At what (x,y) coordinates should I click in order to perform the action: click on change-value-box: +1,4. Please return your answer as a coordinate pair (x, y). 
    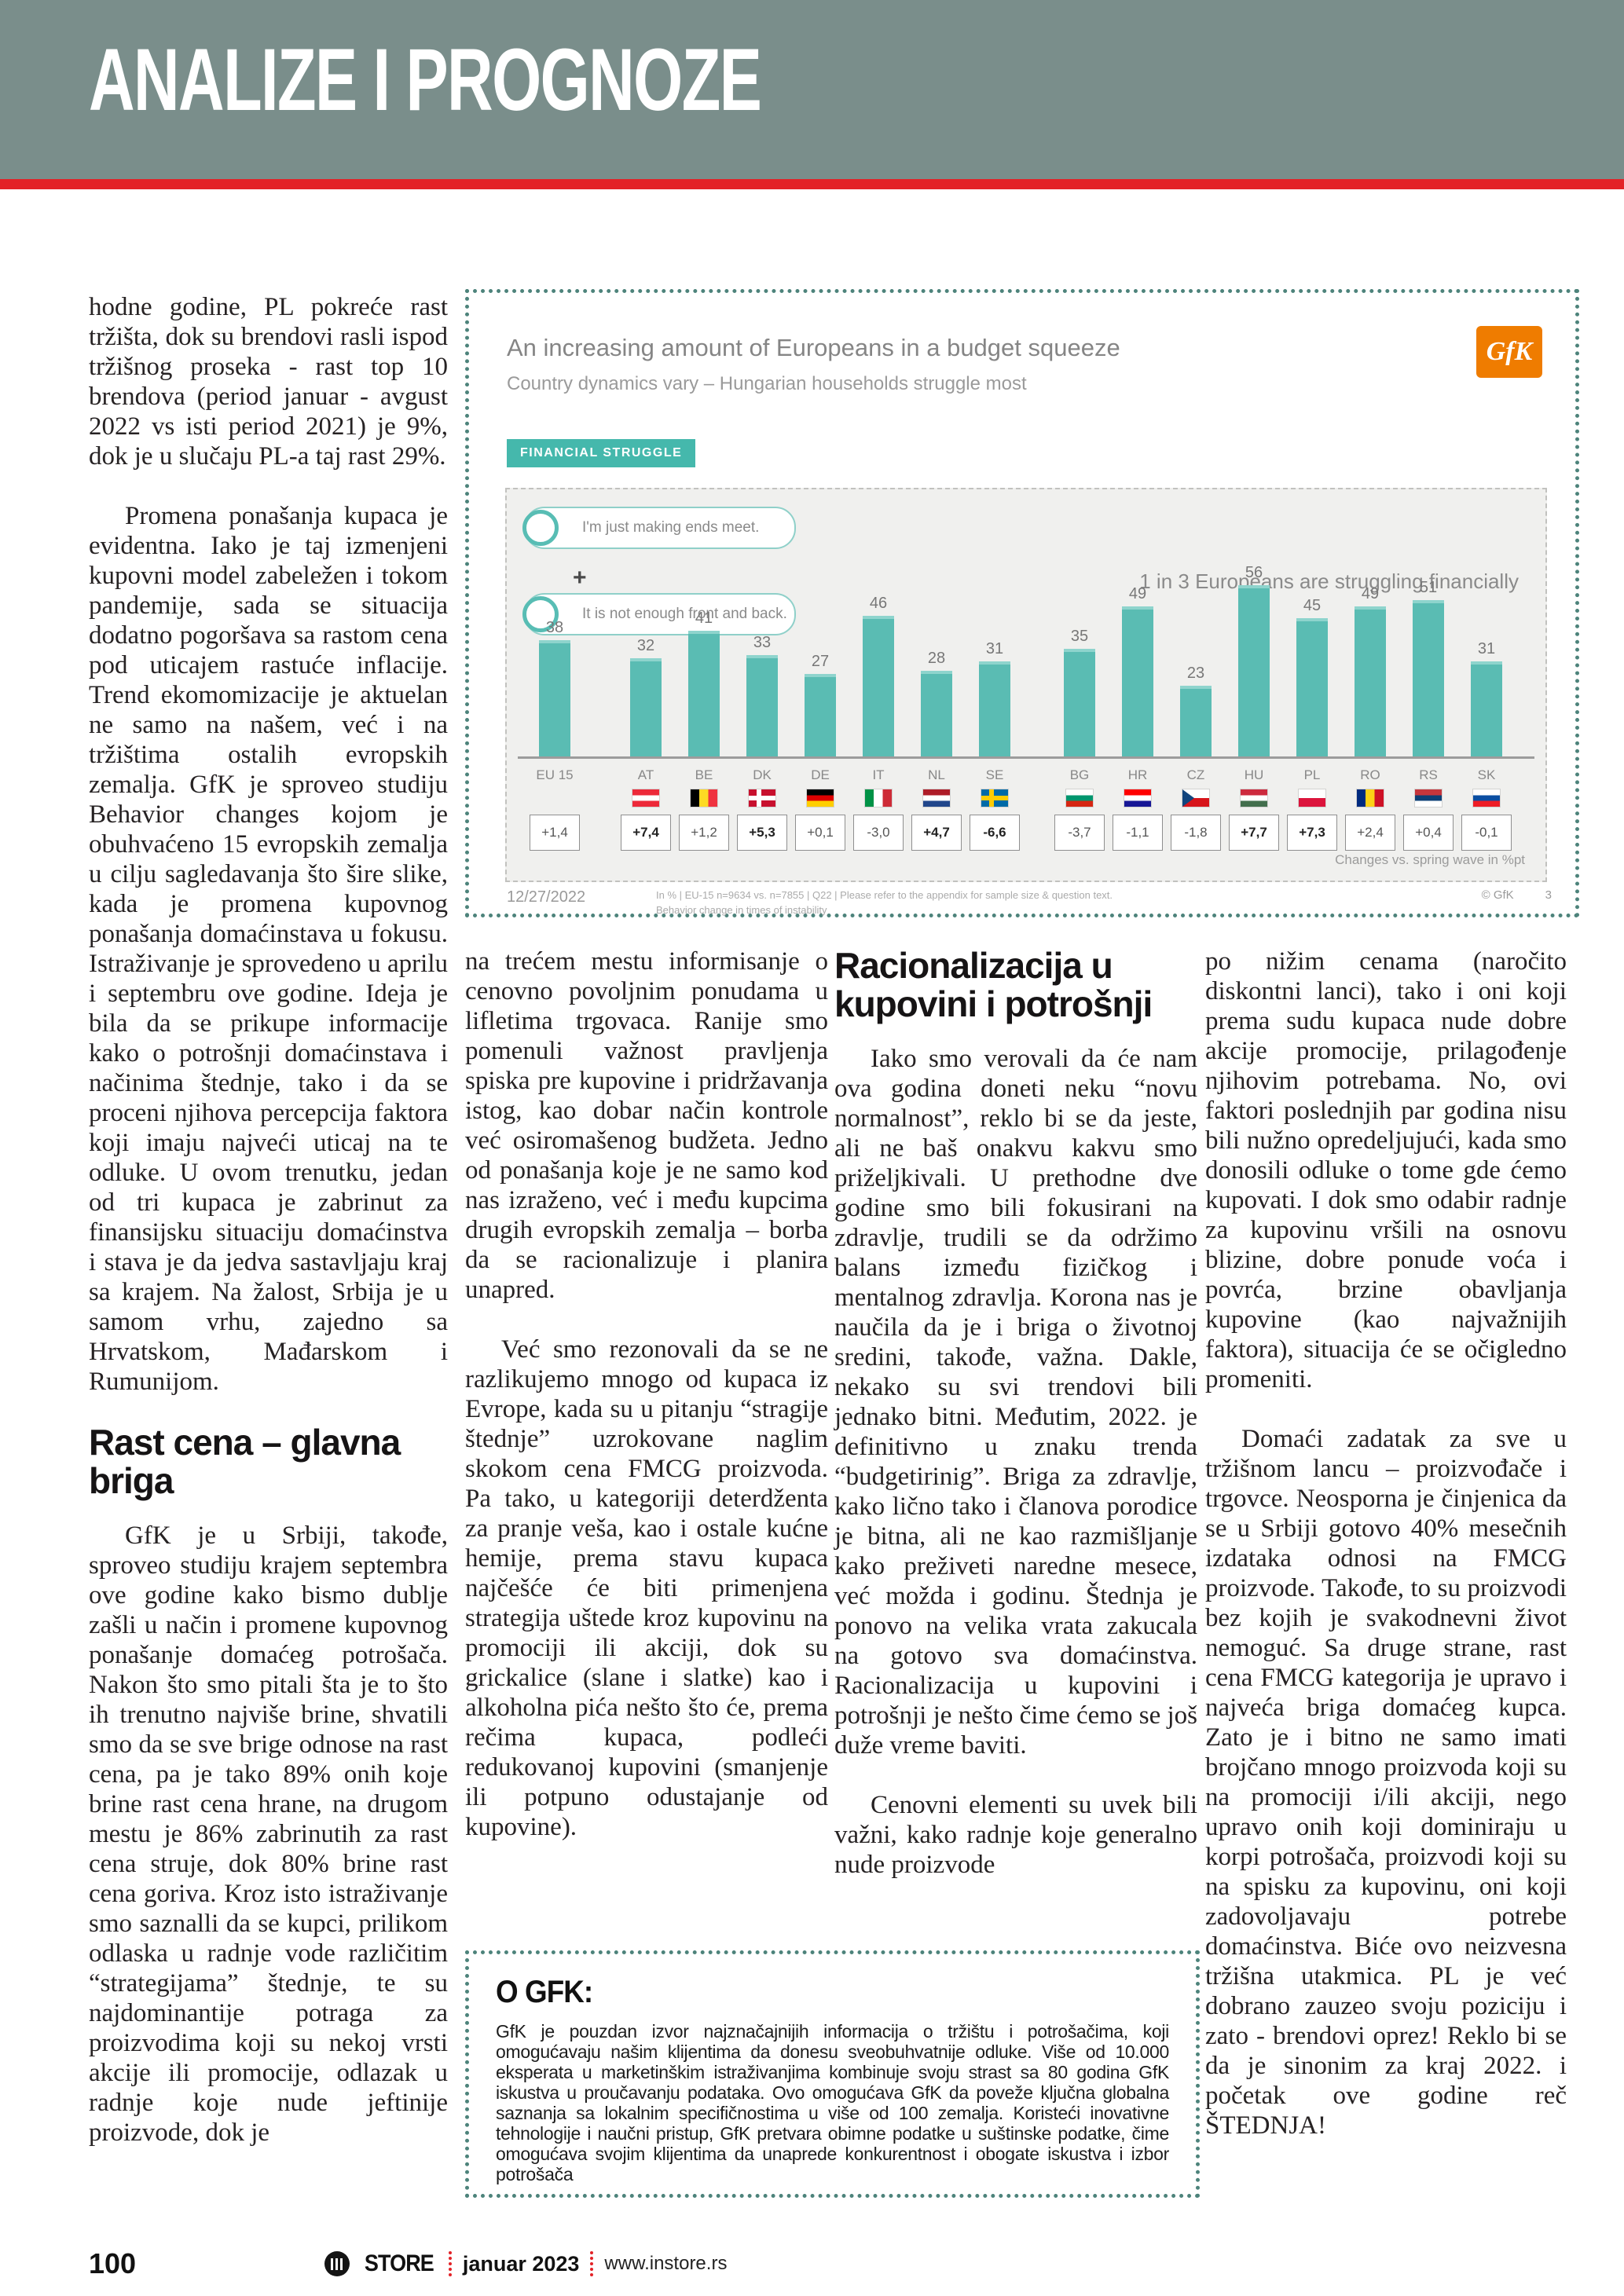
    Looking at the image, I should click on (555, 833).